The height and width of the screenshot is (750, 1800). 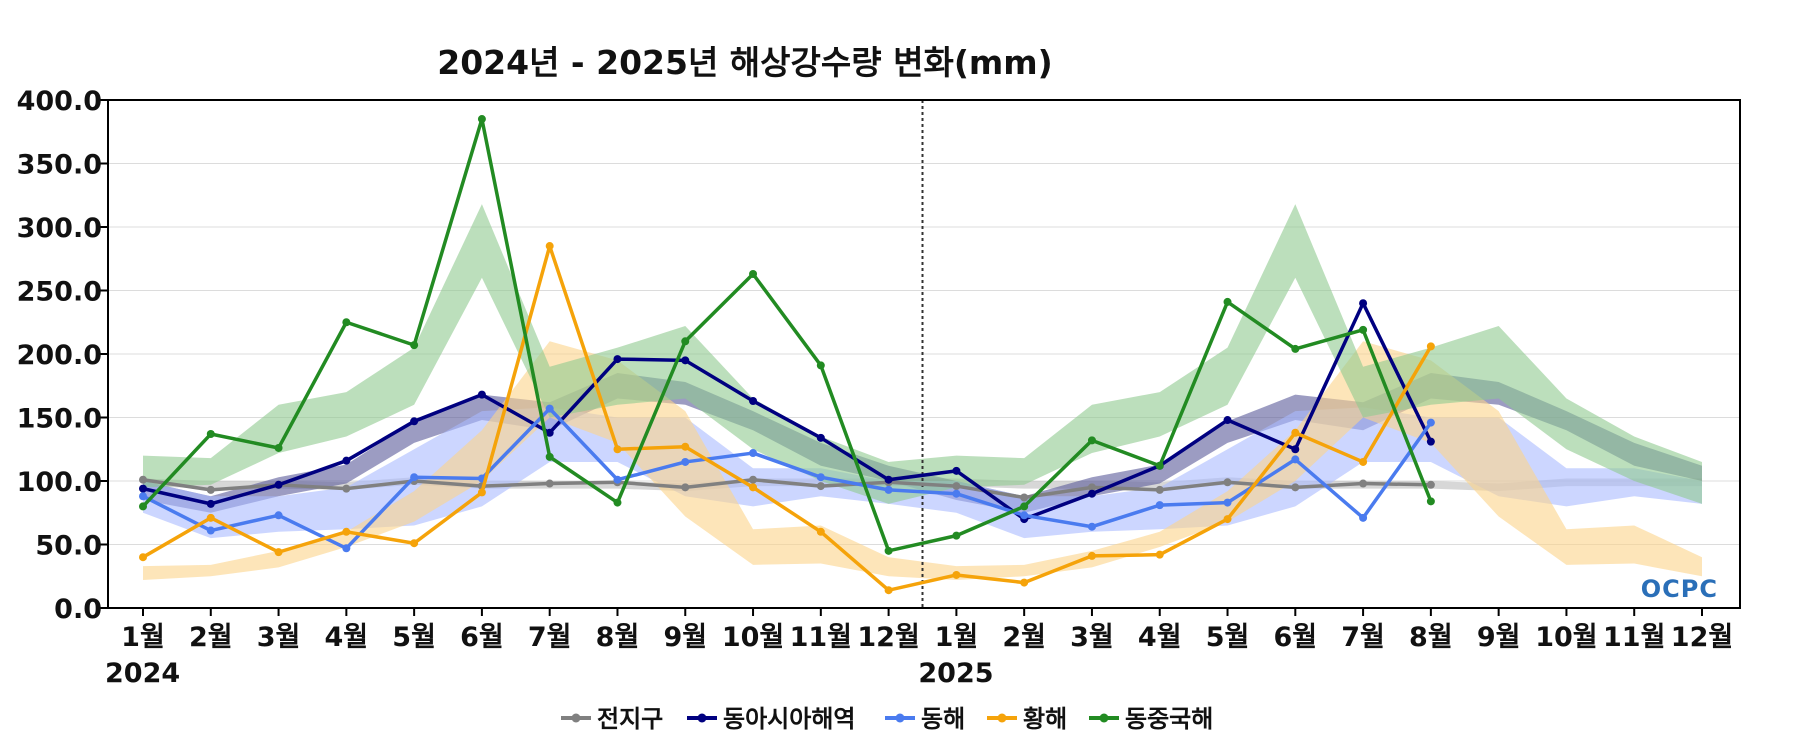 I want to click on x-tick-label: 1월, so click(x=143, y=637).